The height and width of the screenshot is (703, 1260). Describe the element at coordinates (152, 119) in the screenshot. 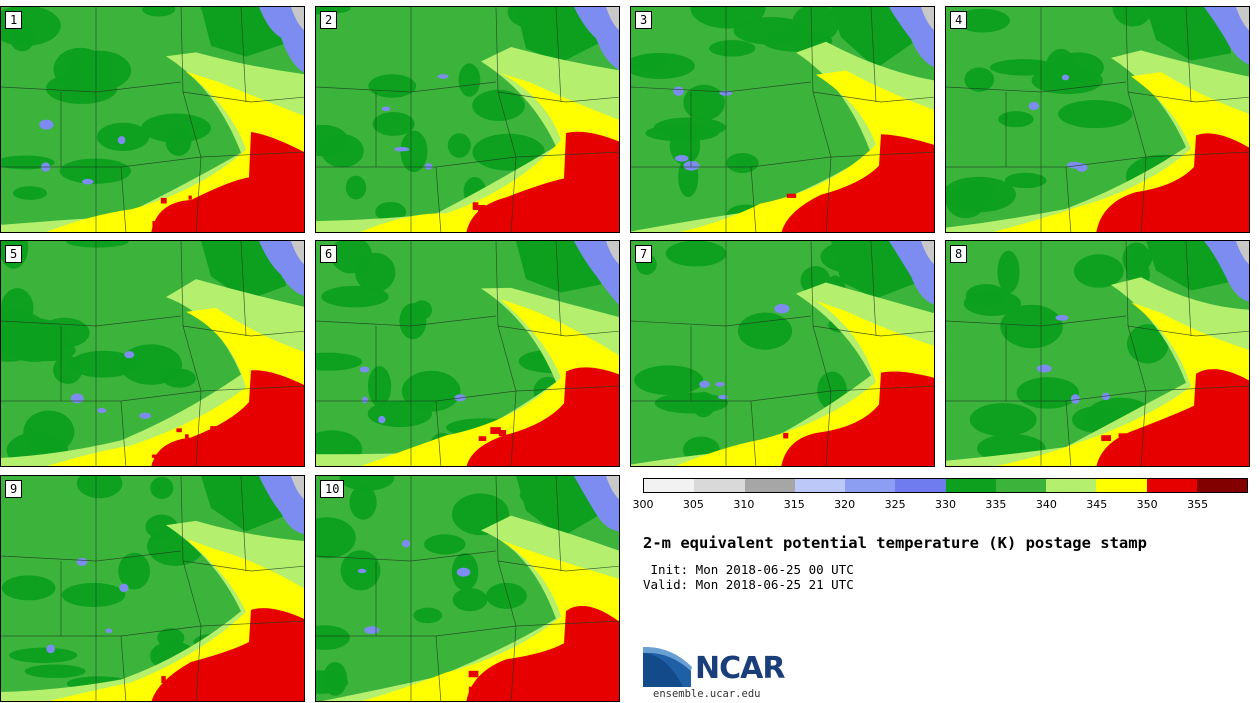

I see `stamp-panel-1: 1` at that location.